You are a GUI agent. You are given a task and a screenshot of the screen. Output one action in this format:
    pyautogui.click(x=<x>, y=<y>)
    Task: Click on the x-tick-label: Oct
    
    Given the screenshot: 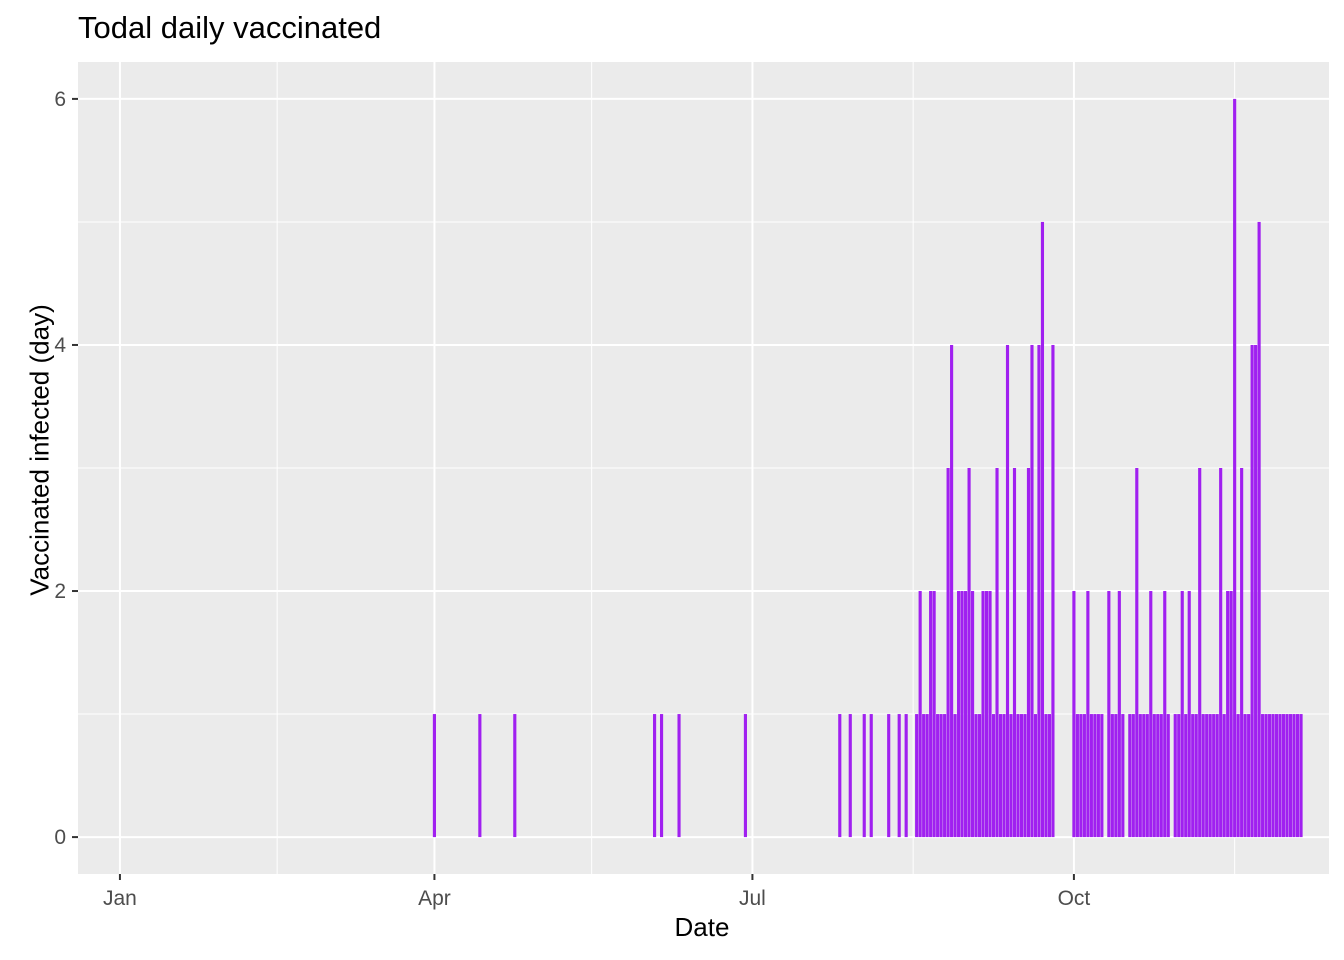 What is the action you would take?
    pyautogui.click(x=1074, y=898)
    